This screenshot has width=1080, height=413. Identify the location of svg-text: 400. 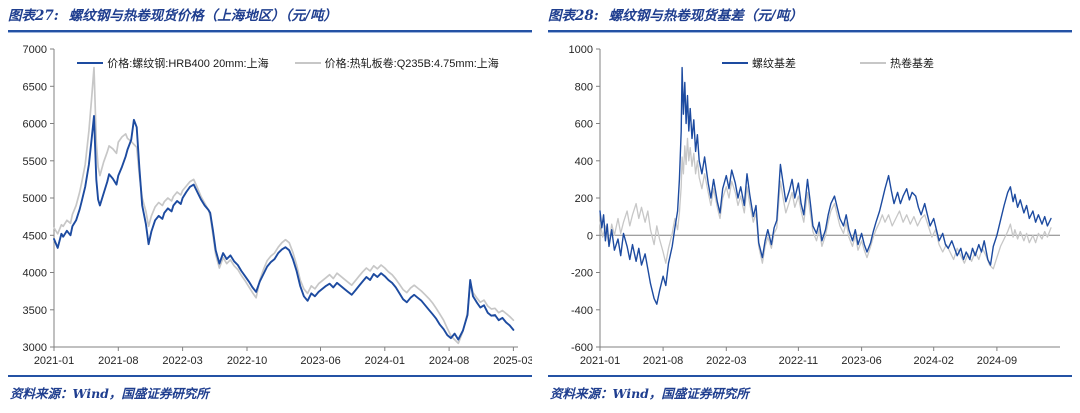
(584, 162).